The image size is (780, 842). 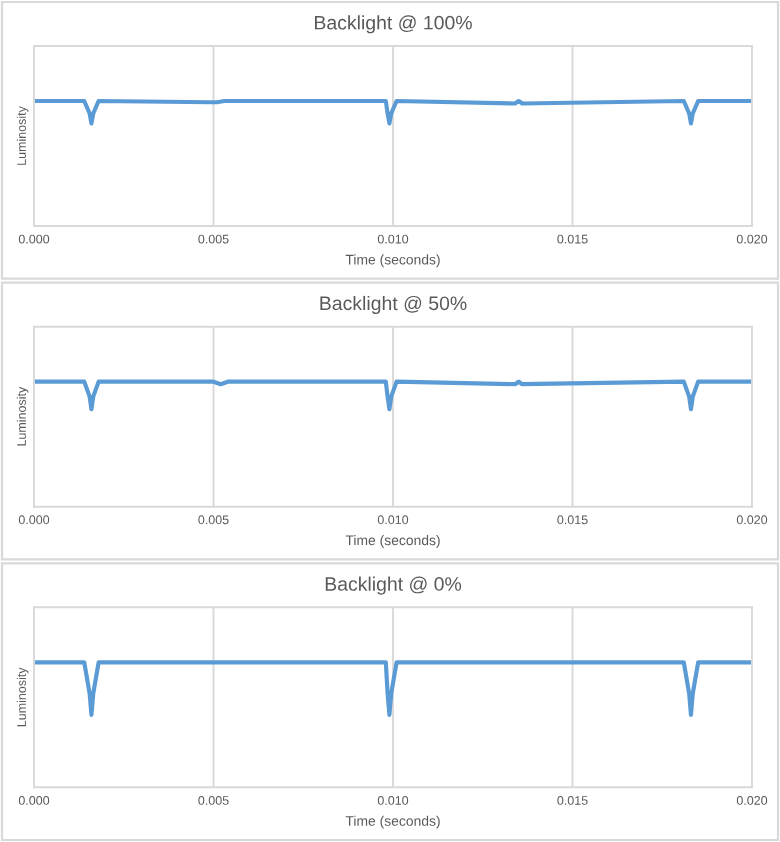 What do you see at coordinates (393, 24) in the screenshot?
I see `chart-title: Backlight @ 100%` at bounding box center [393, 24].